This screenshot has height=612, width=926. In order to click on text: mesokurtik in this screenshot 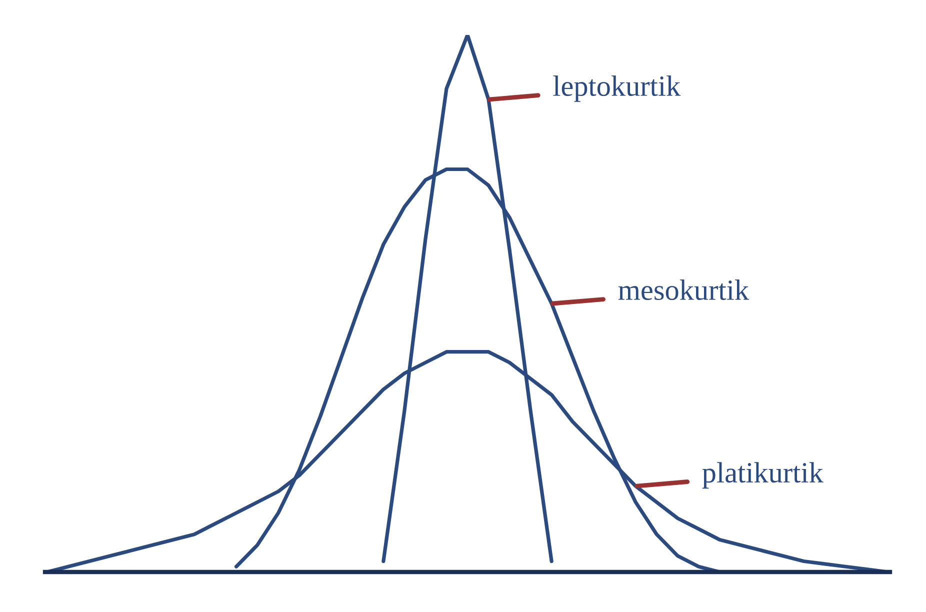, I will do `click(684, 290)`.